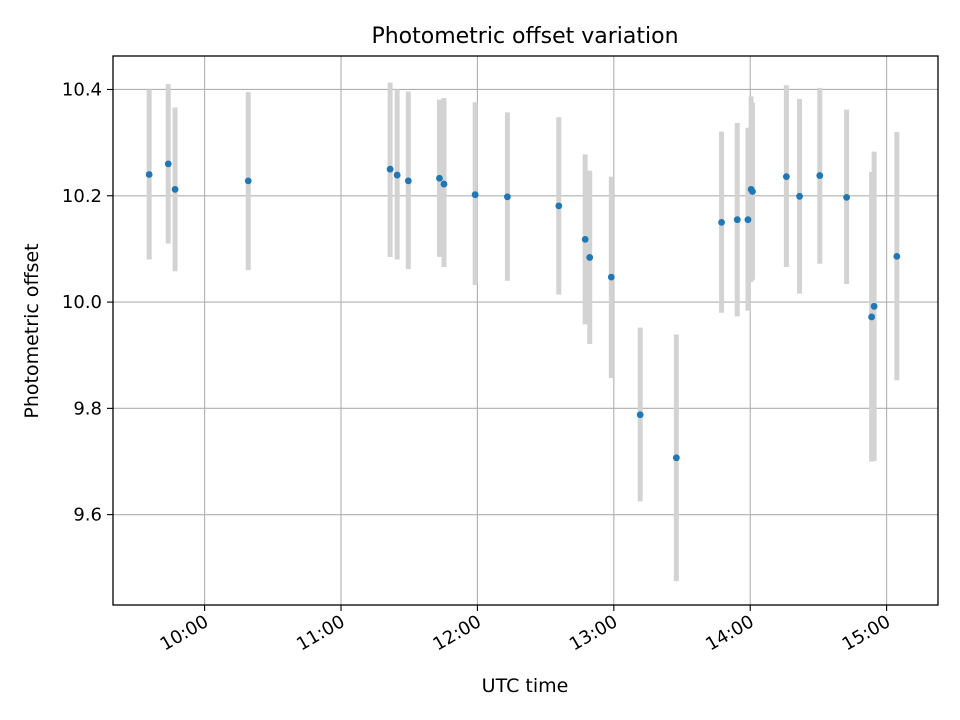 The height and width of the screenshot is (720, 960). Describe the element at coordinates (87, 515) in the screenshot. I see `y-tick-label: 9.6` at that location.